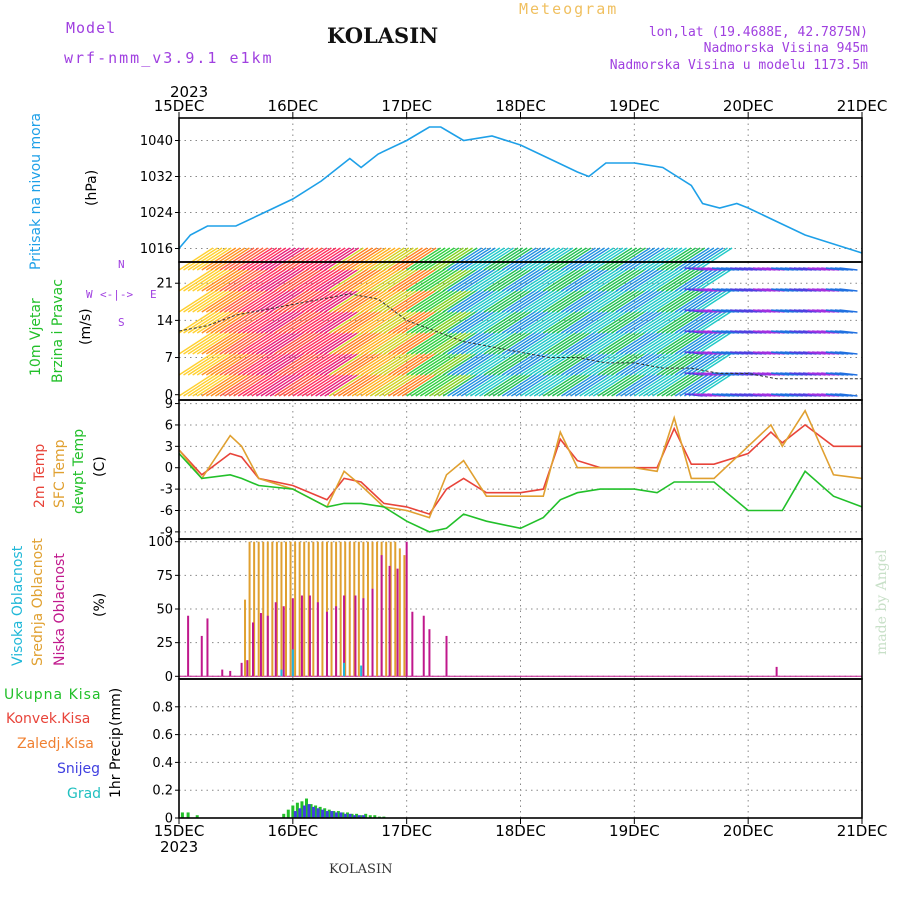 This screenshot has width=900, height=900. I want to click on temperature-tick-label: -6, so click(166, 511).